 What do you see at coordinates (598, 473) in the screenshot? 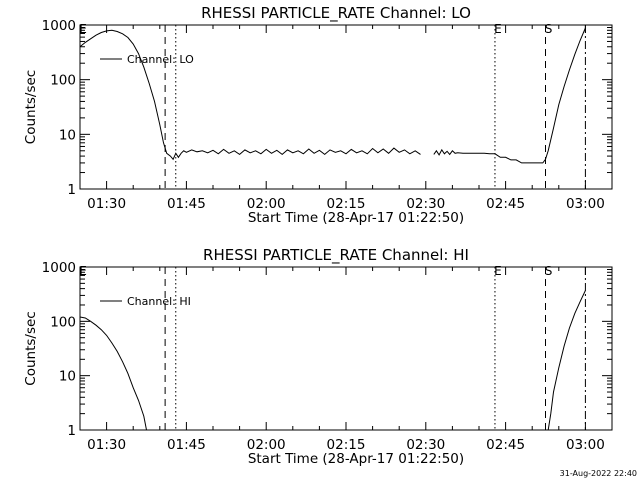
I see `footer-timestamp: 31-Aug-2022 22:40` at bounding box center [598, 473].